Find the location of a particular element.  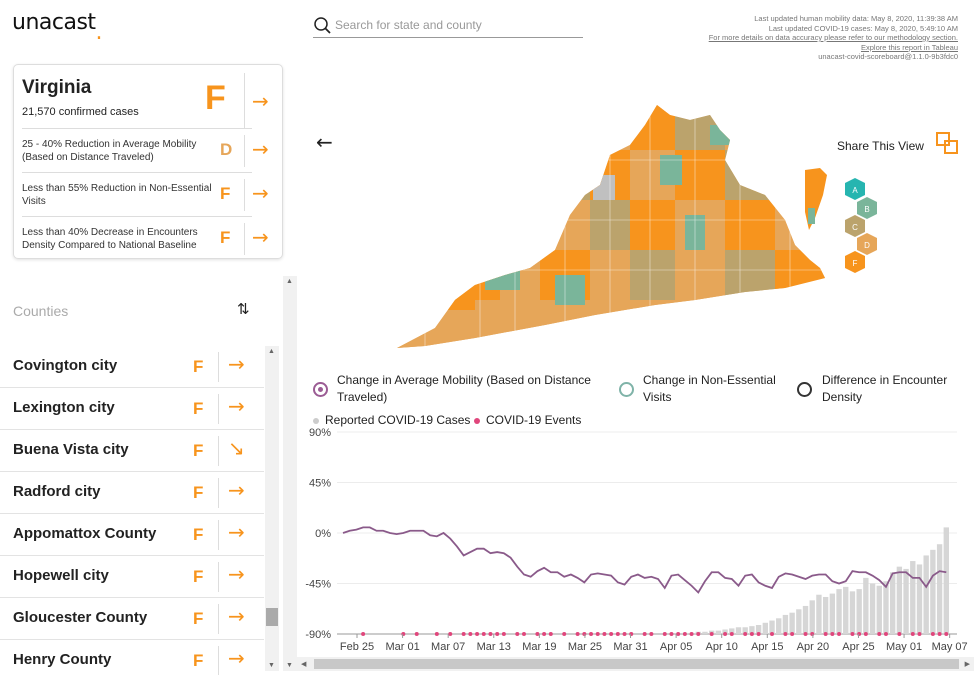

eastern-shore-county is located at coordinates (811, 216).